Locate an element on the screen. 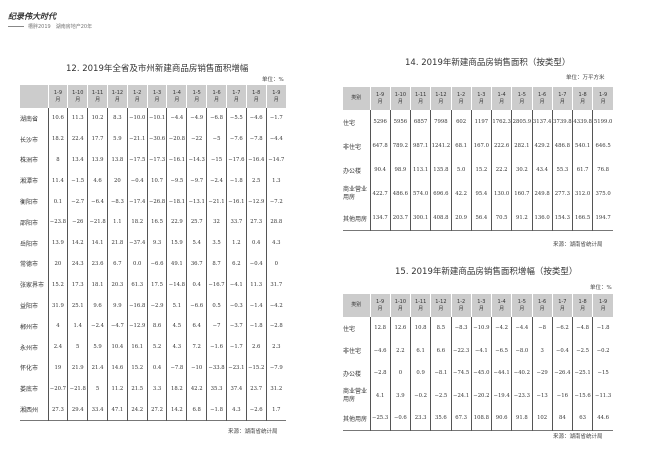 The image size is (645, 451). table-cell: 63 is located at coordinates (582, 418).